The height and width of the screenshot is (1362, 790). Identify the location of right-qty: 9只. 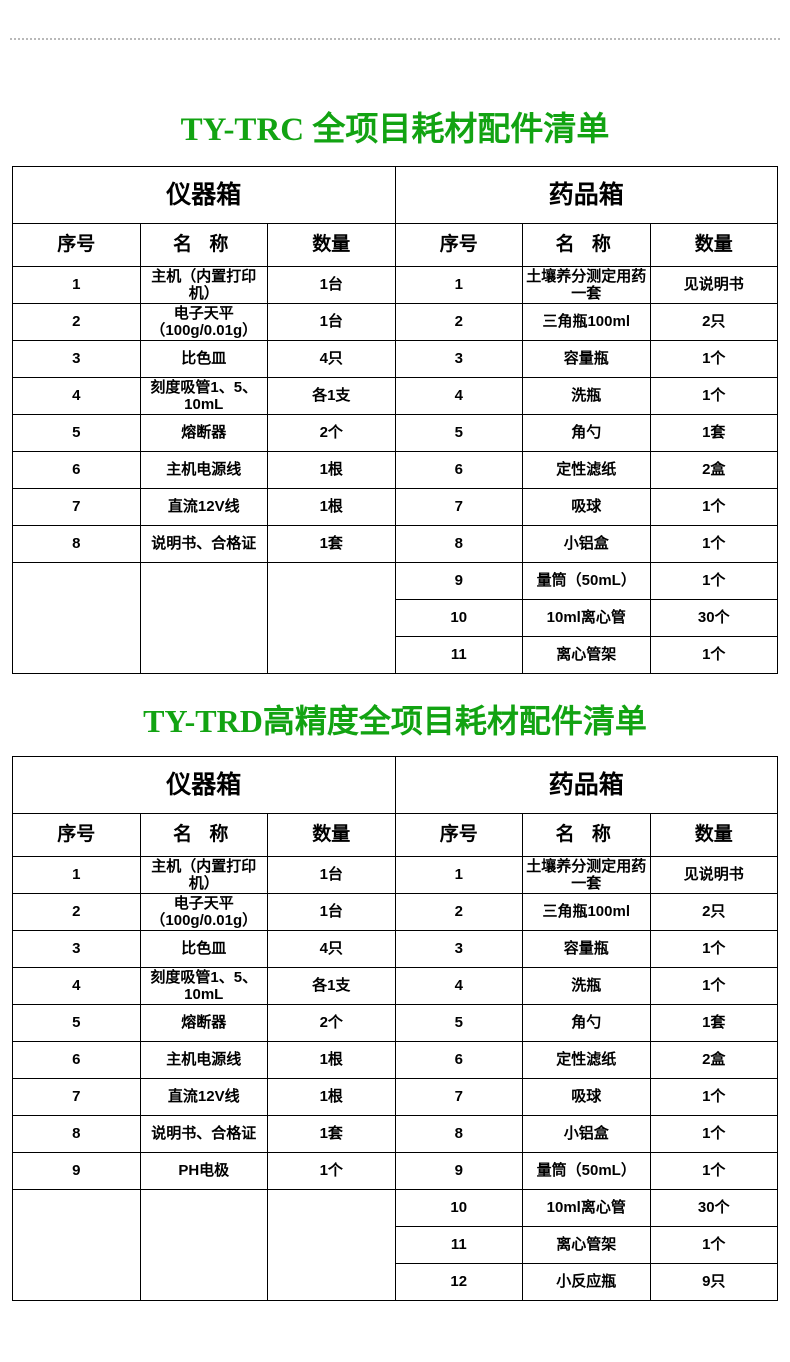
(713, 1282).